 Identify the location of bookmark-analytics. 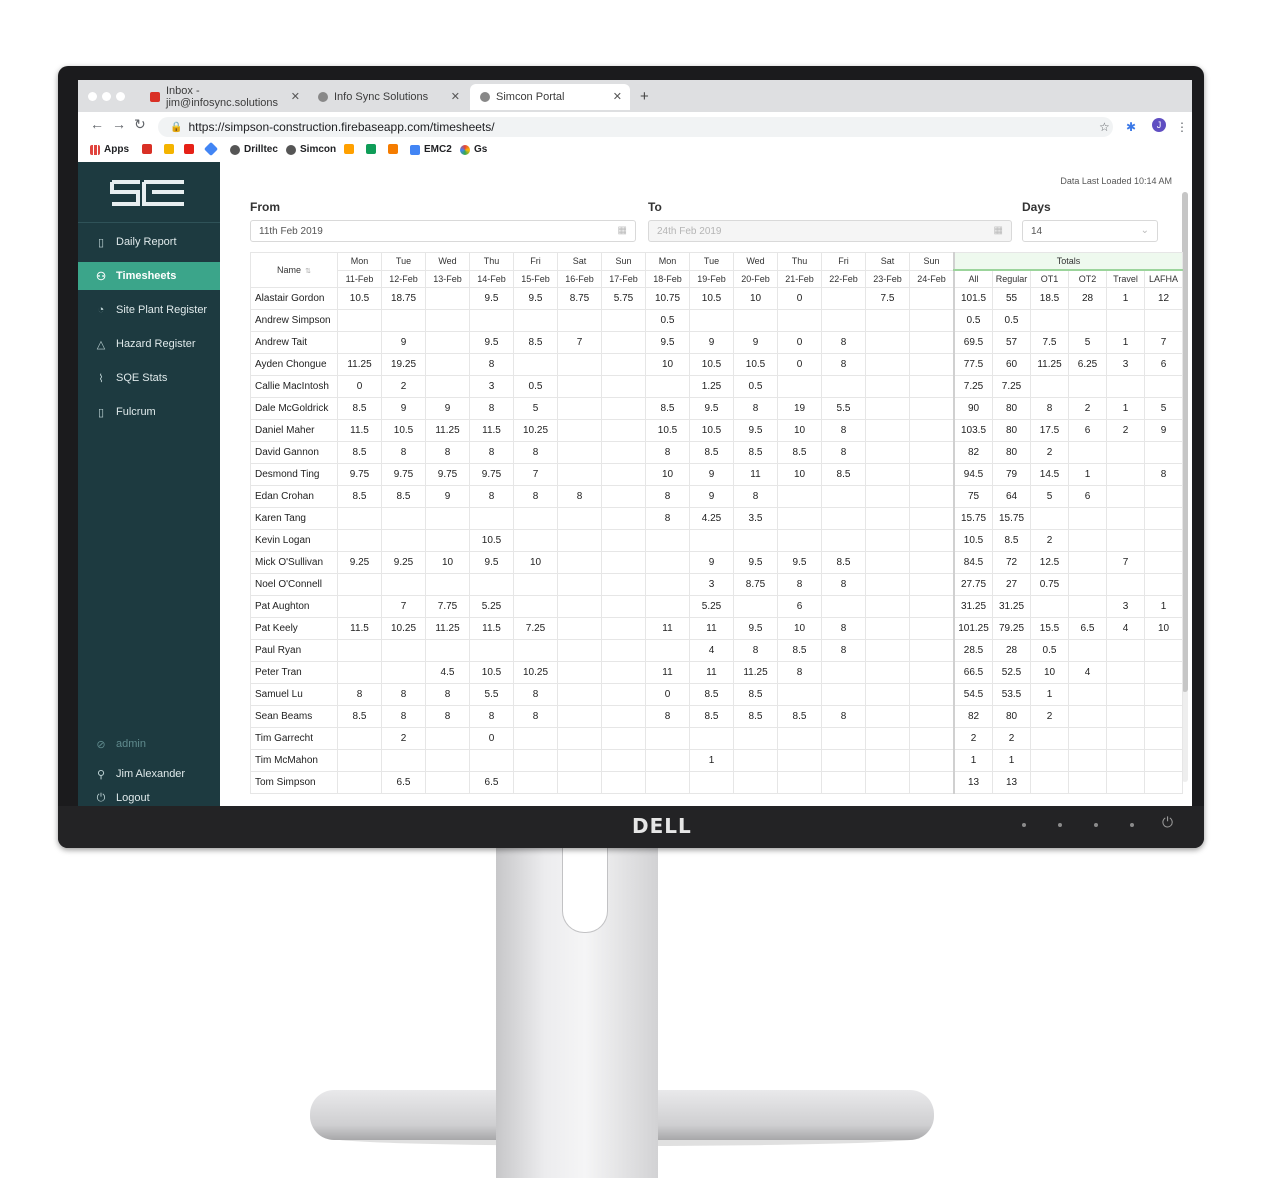
(395, 149).